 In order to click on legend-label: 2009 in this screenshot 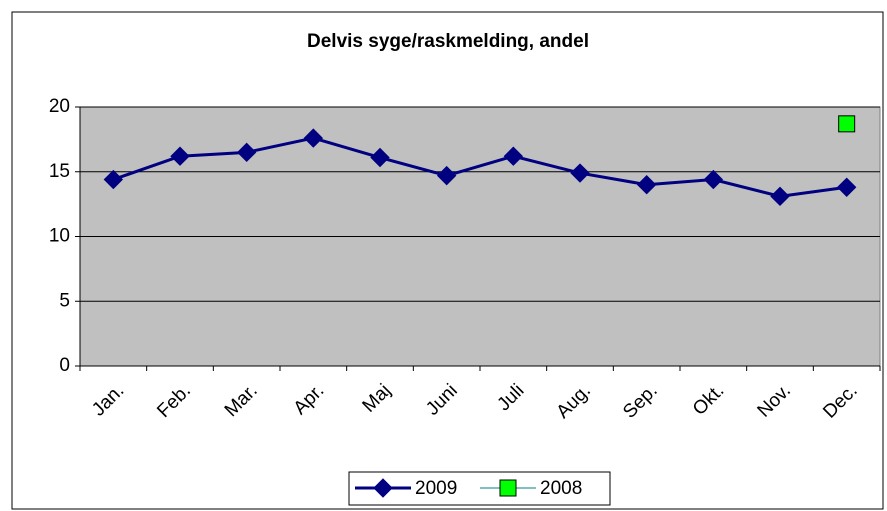, I will do `click(436, 488)`.